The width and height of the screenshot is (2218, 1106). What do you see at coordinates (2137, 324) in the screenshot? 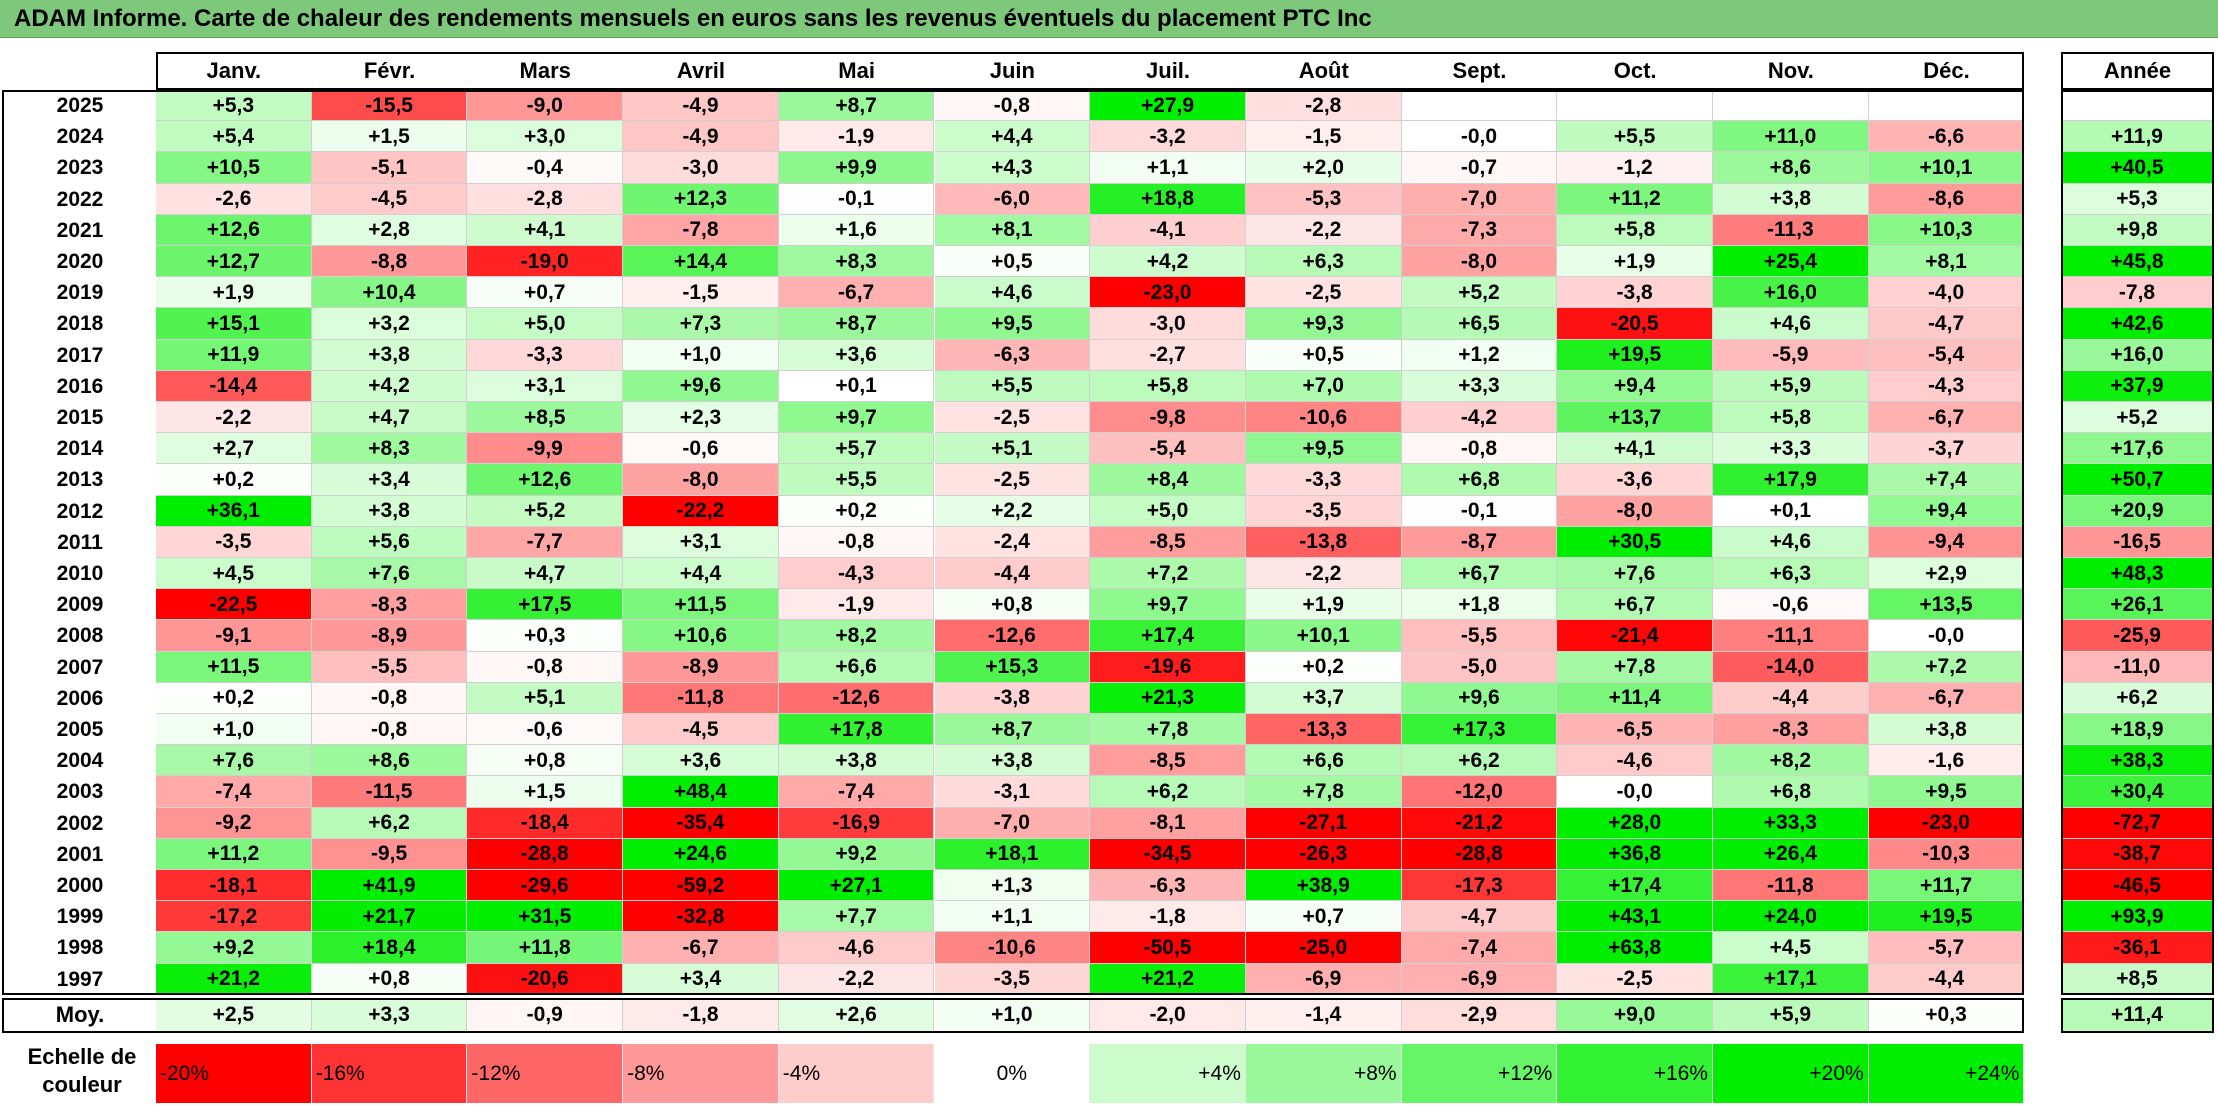
I see `annual-cell: +42,6` at bounding box center [2137, 324].